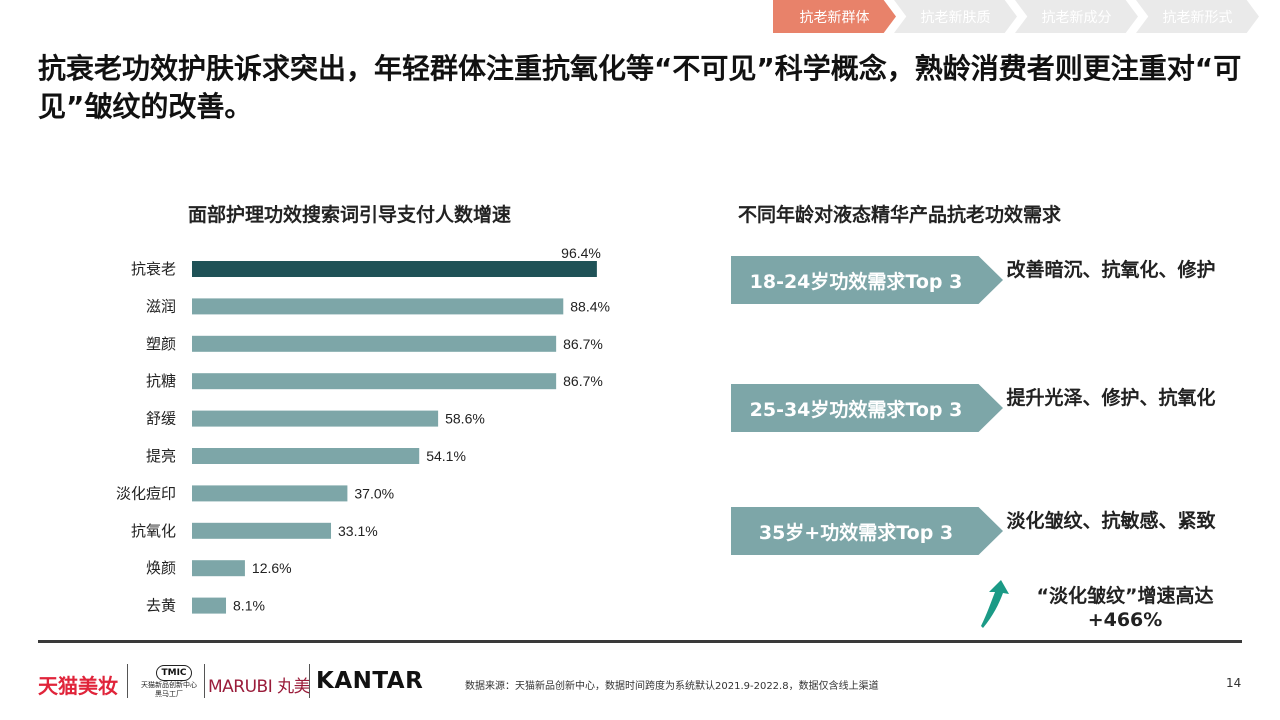 The width and height of the screenshot is (1280, 720). I want to click on demand-text: 淡化皱纹、抗敏感、紧致, so click(1111, 521).